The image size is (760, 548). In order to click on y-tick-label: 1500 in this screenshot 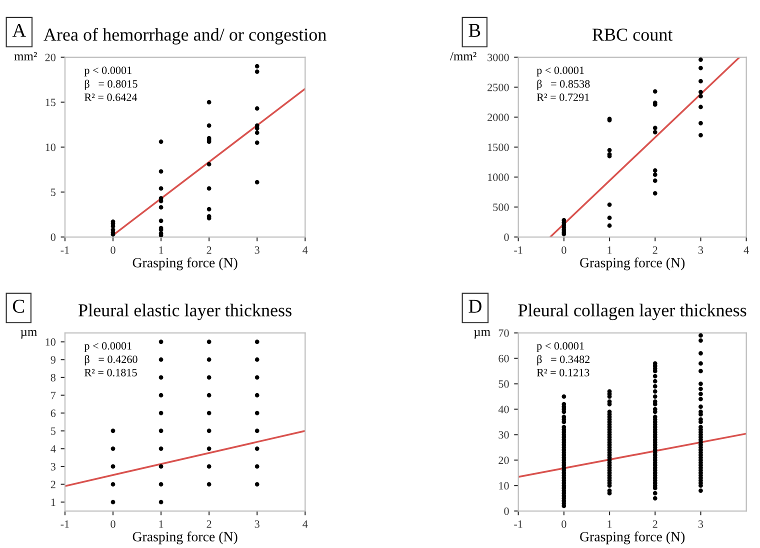, I will do `click(498, 148)`.